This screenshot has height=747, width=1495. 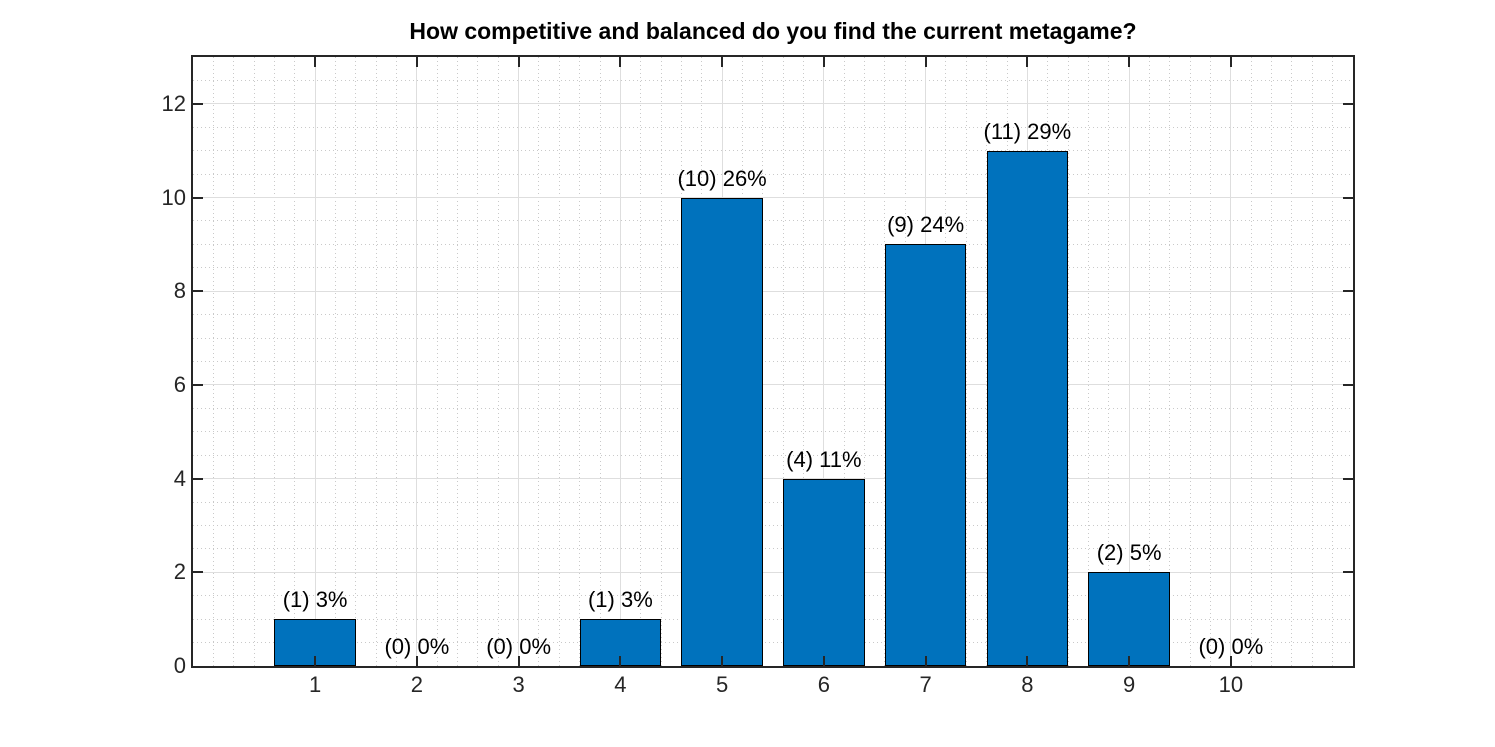 What do you see at coordinates (722, 684) in the screenshot?
I see `x-axis-label-5: 5` at bounding box center [722, 684].